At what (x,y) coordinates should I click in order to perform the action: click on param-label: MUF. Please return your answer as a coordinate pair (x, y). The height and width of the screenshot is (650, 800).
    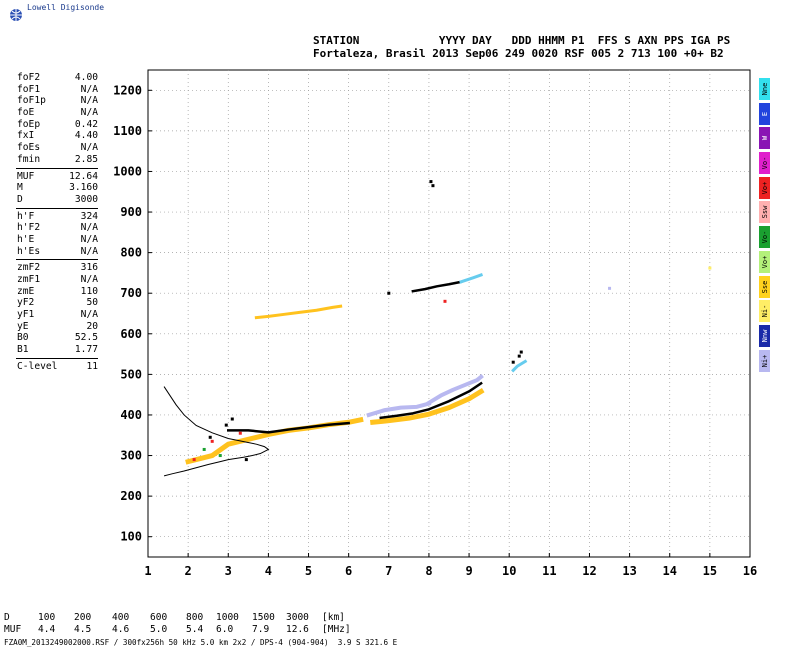
    Looking at the image, I should click on (26, 176).